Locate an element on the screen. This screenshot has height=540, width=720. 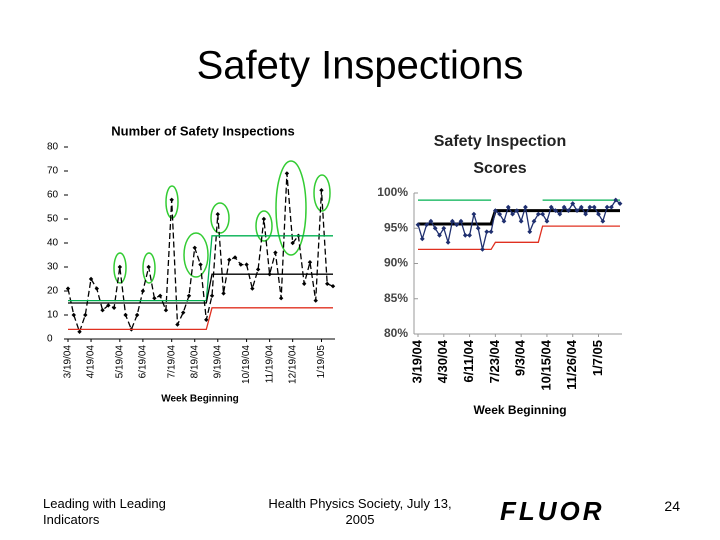
y-tick-label: 70 is located at coordinates (53, 171).